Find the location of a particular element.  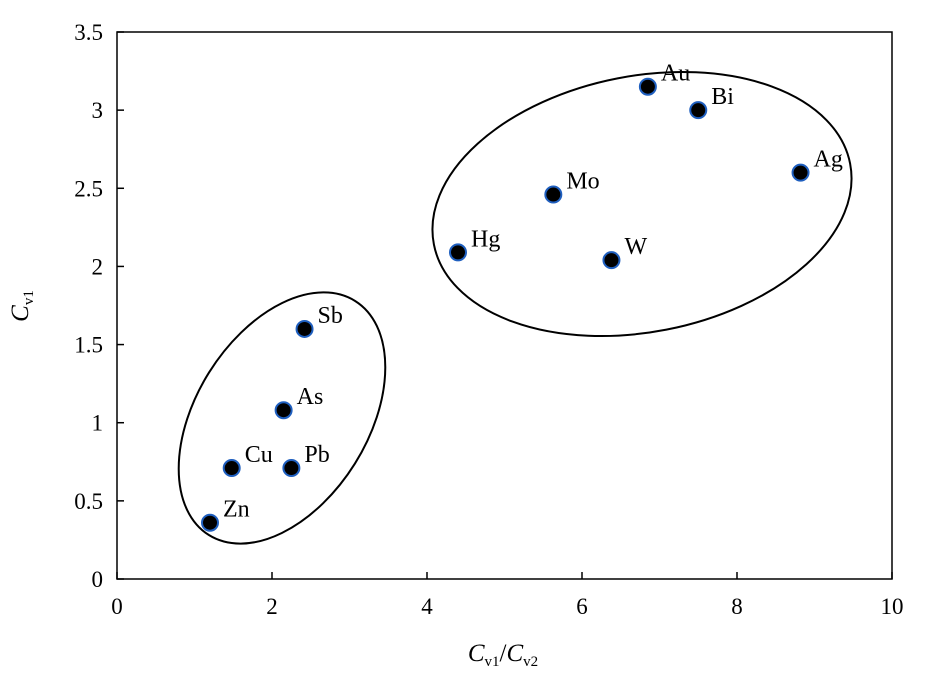

y-axis-title: Cv1 is located at coordinates (22, 306).